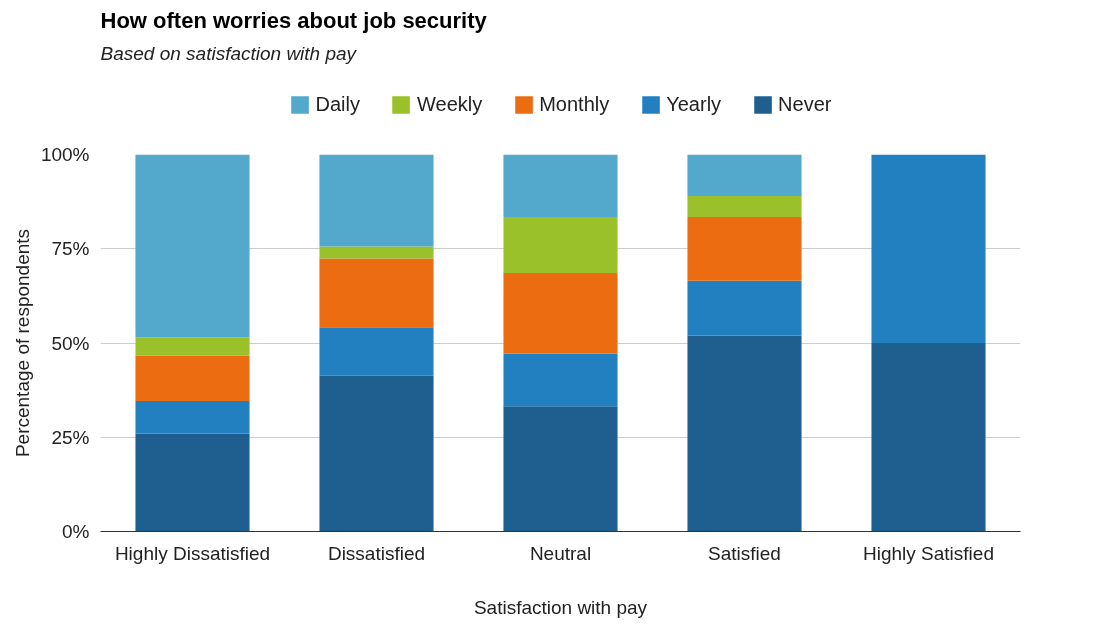  What do you see at coordinates (560, 607) in the screenshot?
I see `x-axis-title: Satisfaction with pay` at bounding box center [560, 607].